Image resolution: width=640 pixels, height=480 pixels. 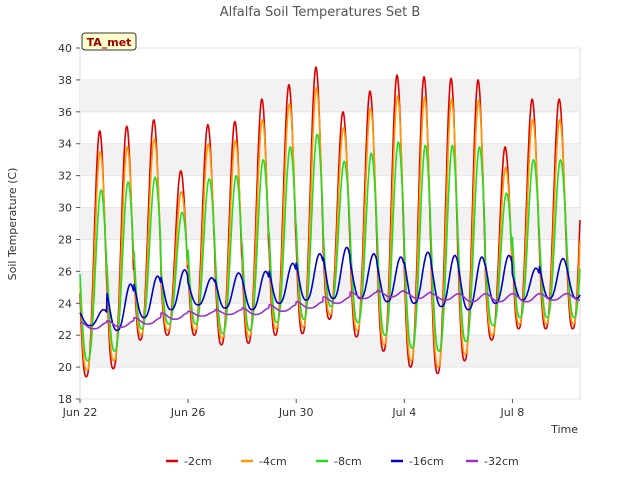 I want to click on legend-label: -16cm, so click(x=426, y=461).